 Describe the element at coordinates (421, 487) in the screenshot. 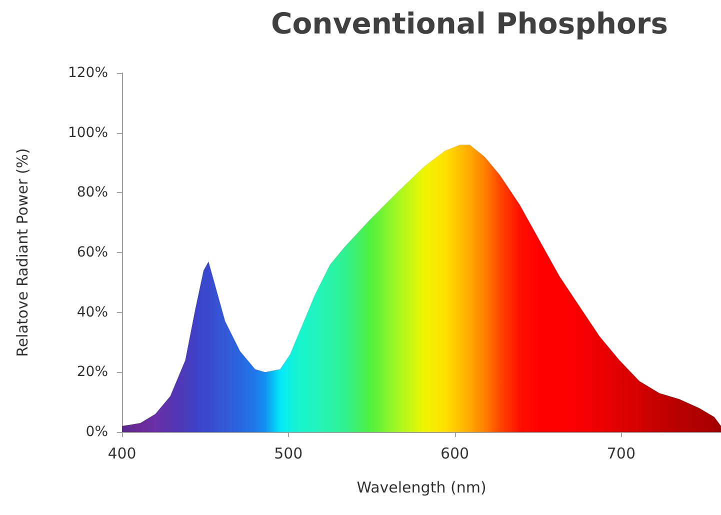

I see `x-axis-title: Wavelength (nm)` at that location.